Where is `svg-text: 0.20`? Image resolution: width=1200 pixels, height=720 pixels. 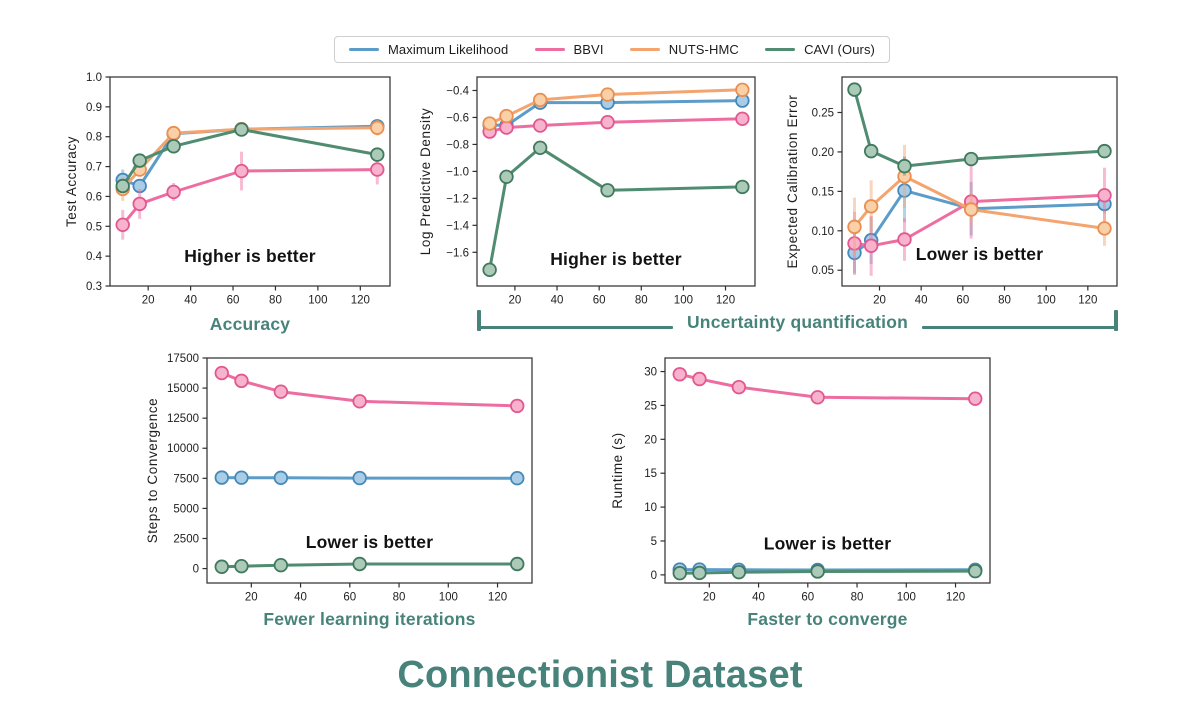 svg-text: 0.20 is located at coordinates (823, 153).